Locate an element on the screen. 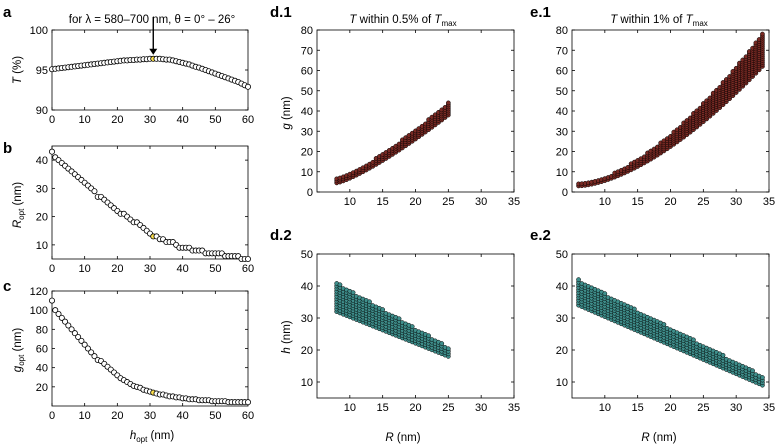 This screenshot has width=775, height=446. xtick-label-b: 20 is located at coordinates (117, 269).